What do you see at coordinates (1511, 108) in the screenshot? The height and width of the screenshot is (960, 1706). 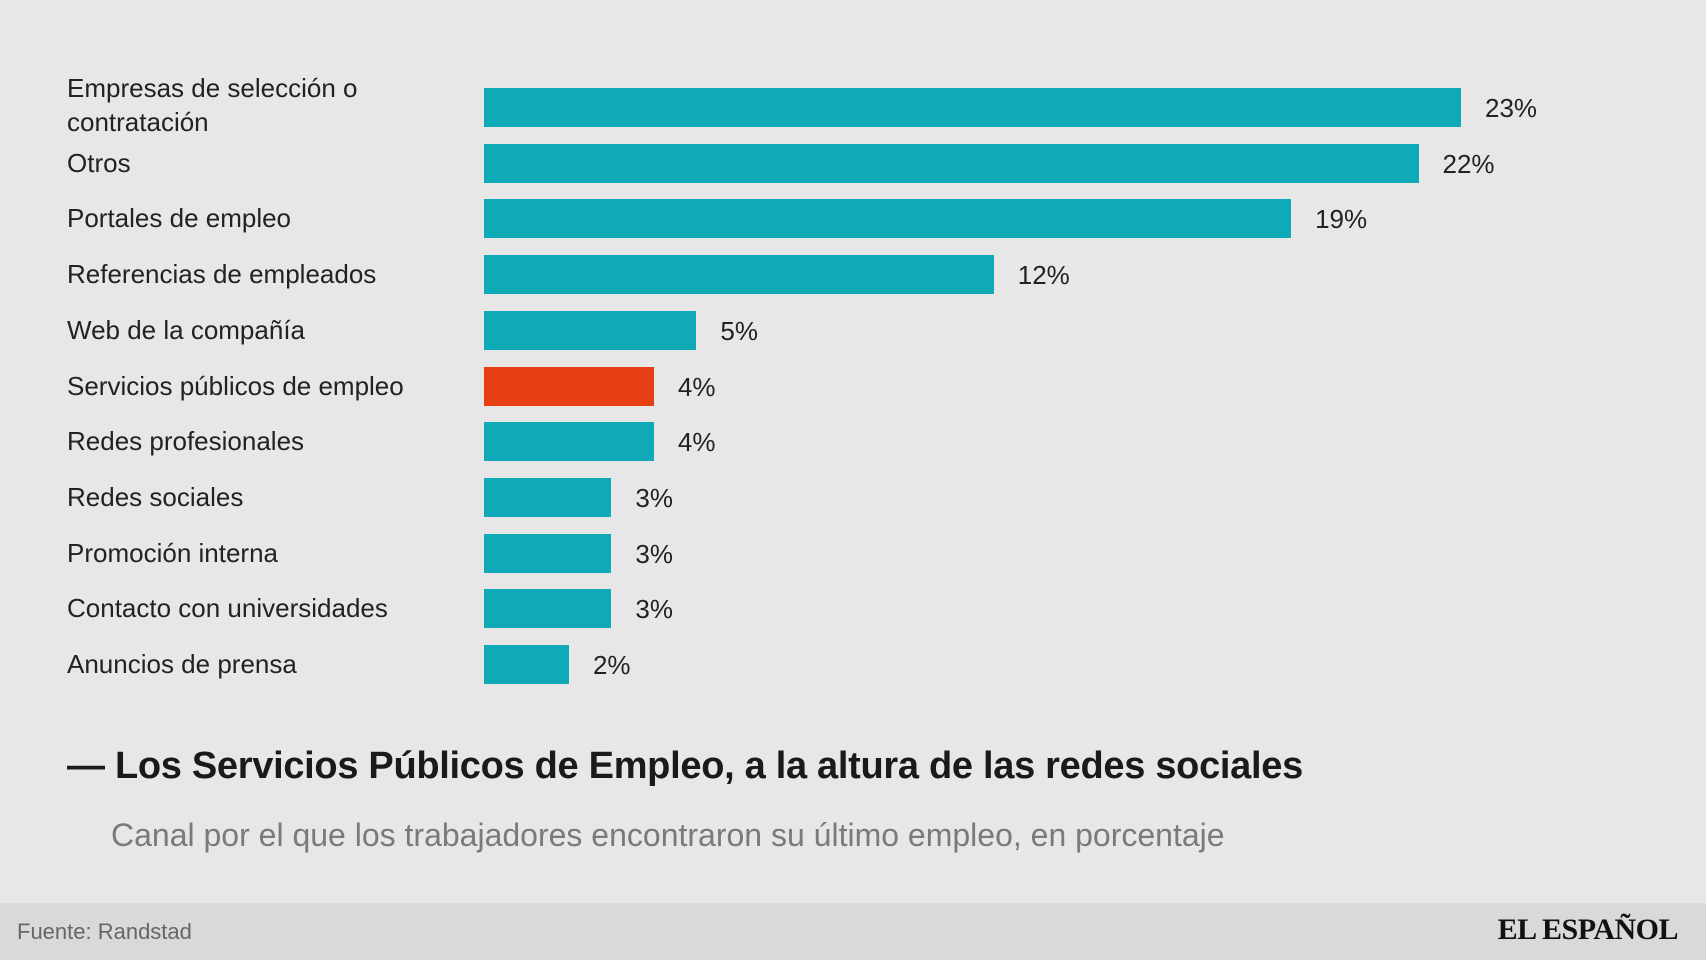 I see `value-label: 23%` at bounding box center [1511, 108].